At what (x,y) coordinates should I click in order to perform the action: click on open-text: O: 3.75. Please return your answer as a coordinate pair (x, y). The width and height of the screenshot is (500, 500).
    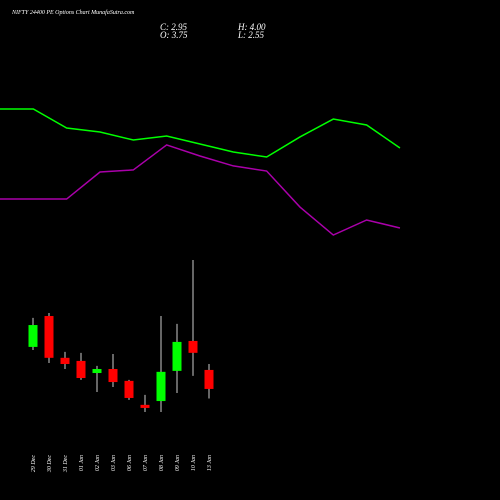
    Looking at the image, I should click on (174, 35).